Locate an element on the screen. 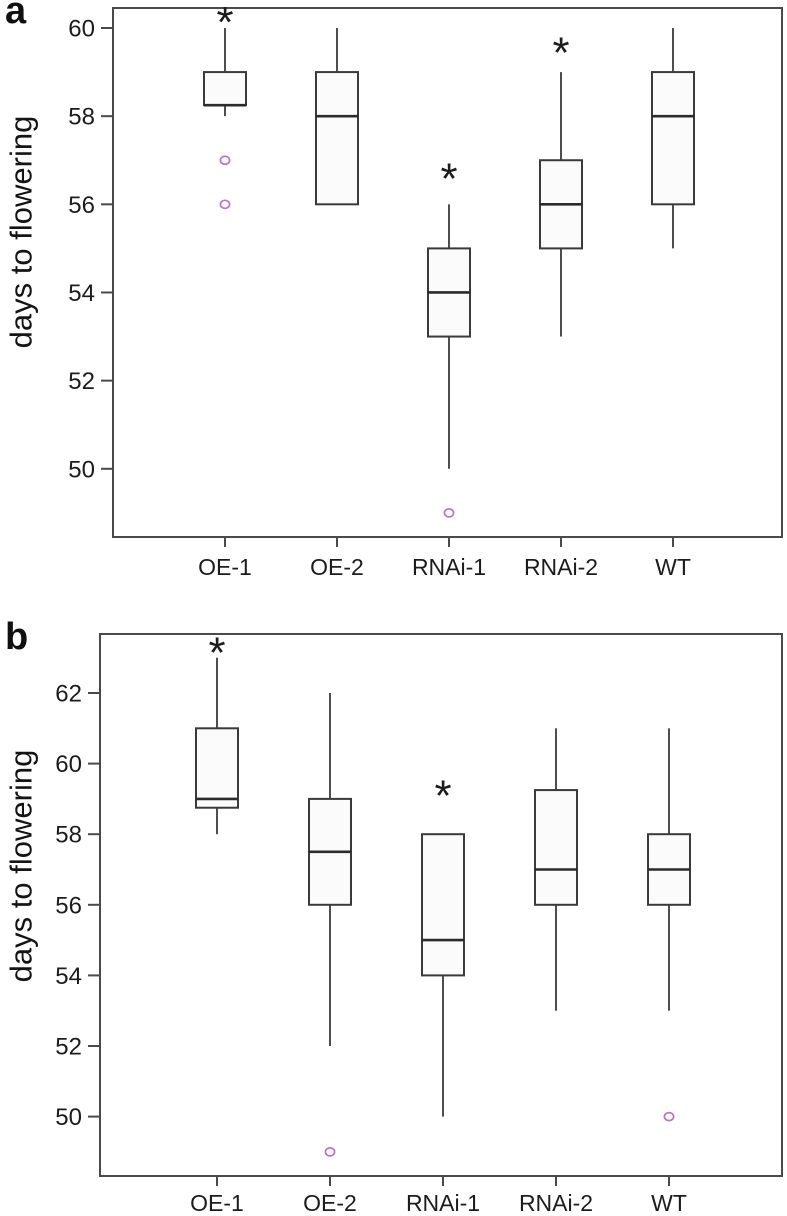 The height and width of the screenshot is (1216, 787). y-axis: 50 52 54 56 58 60 is located at coordinates (90, 249).